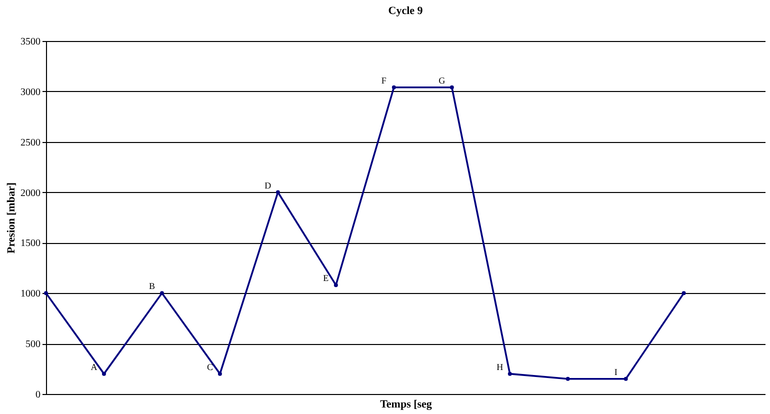 This screenshot has width=770, height=414. Describe the element at coordinates (30, 294) in the screenshot. I see `y-tick-label: 1000` at that location.